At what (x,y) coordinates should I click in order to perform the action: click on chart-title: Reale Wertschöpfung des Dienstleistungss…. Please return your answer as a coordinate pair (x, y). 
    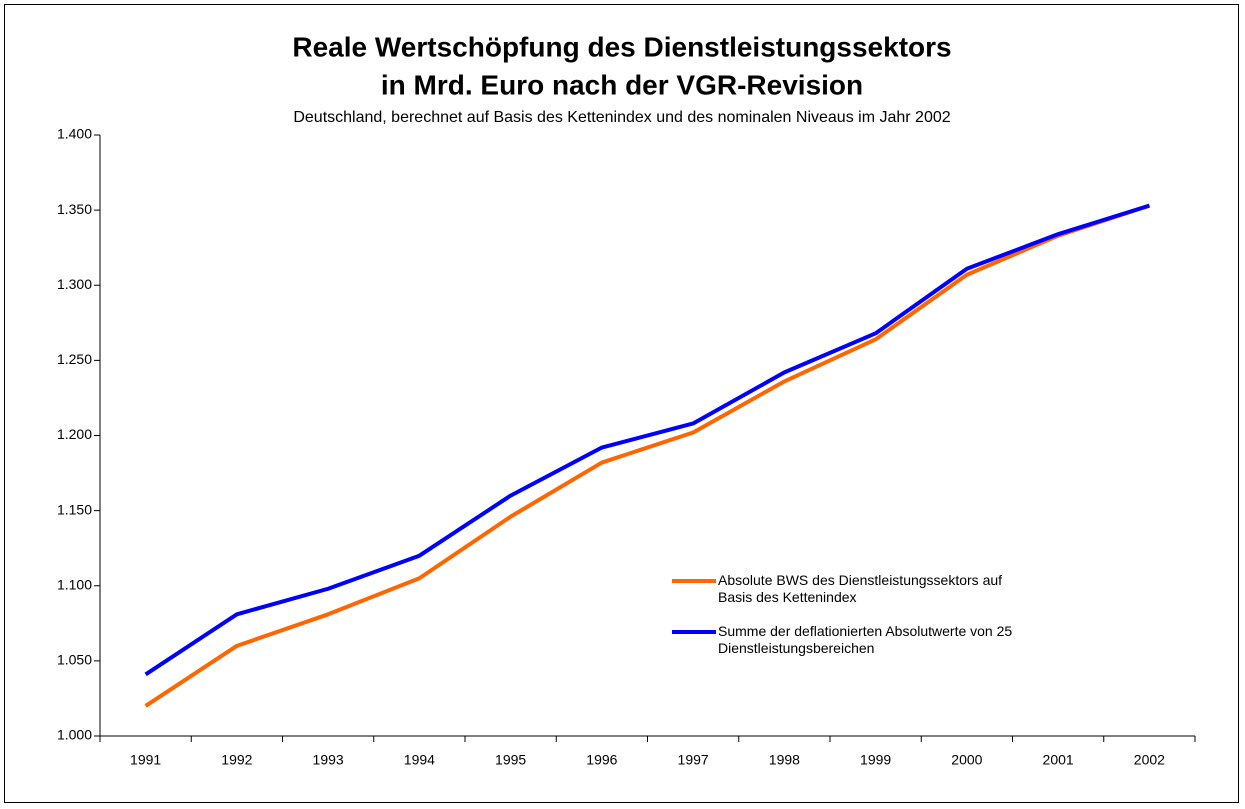
    Looking at the image, I should click on (621, 46).